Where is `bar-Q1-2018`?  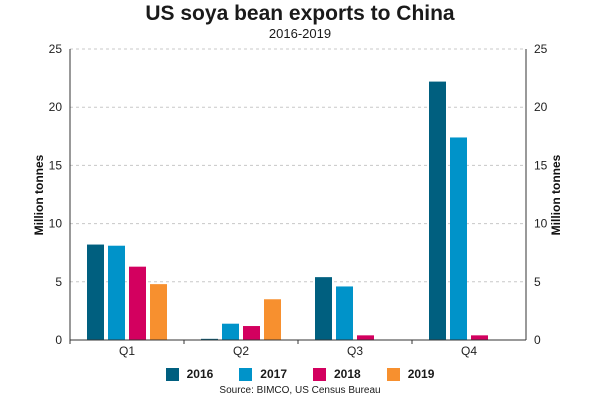
bar-Q1-2018 is located at coordinates (137, 303).